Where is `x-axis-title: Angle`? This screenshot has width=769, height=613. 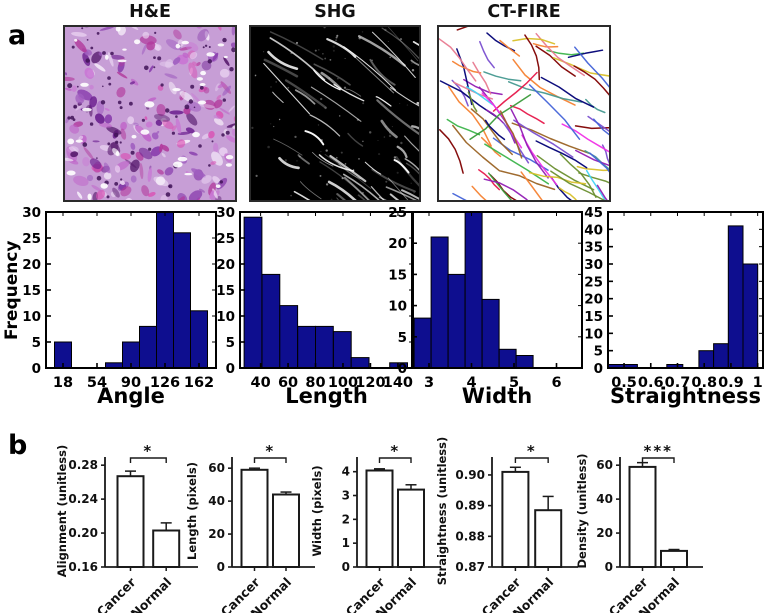
x-axis-title: Angle is located at coordinates (131, 396).